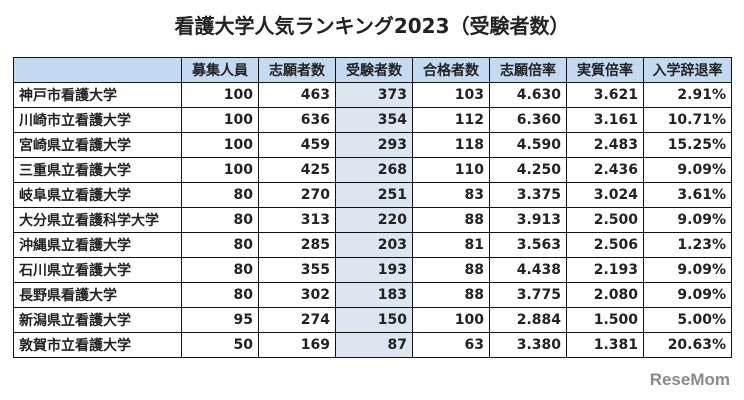 The height and width of the screenshot is (400, 744). Describe the element at coordinates (528, 120) in the screenshot. I see `value-cell: 6.360` at that location.